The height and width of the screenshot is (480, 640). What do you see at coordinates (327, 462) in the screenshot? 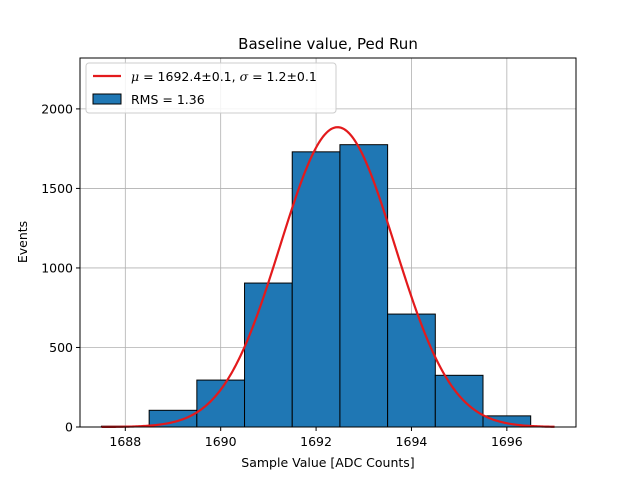
I see `x-axis-label: Sample Value [ADC Counts]` at bounding box center [327, 462].